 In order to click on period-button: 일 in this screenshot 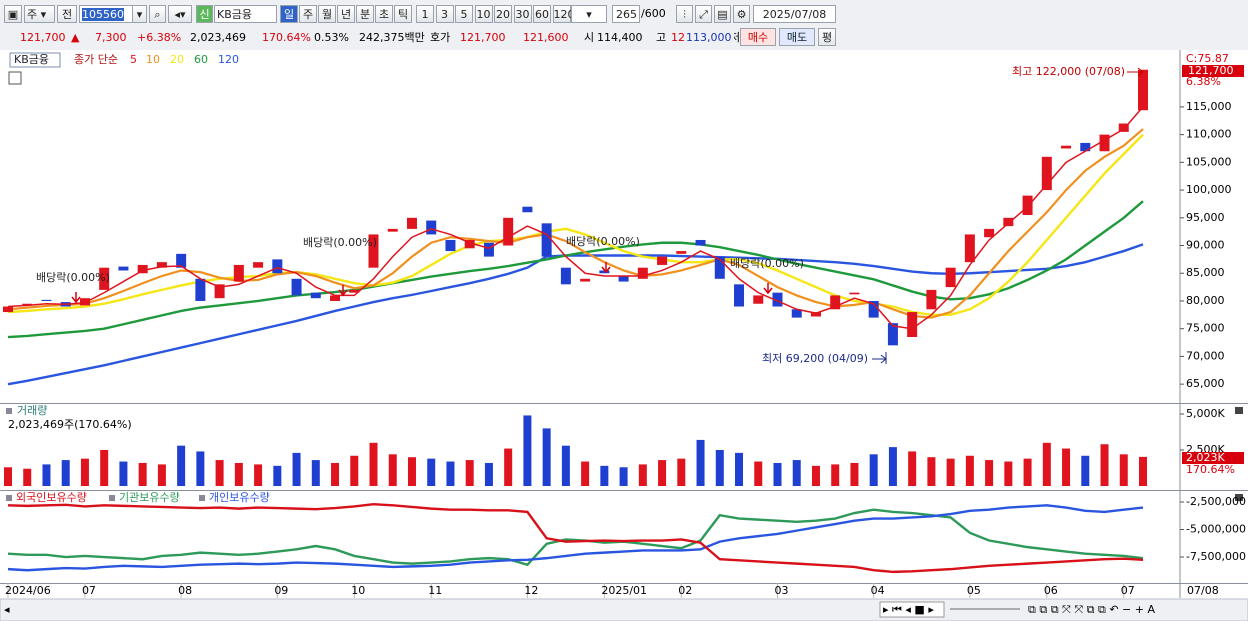, I will do `click(289, 14)`.